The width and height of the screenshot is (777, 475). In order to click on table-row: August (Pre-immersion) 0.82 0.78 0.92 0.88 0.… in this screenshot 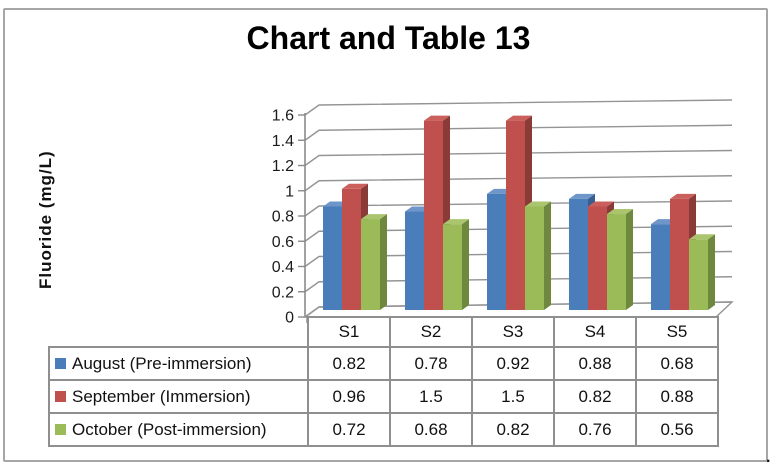, I will do `click(383, 363)`.